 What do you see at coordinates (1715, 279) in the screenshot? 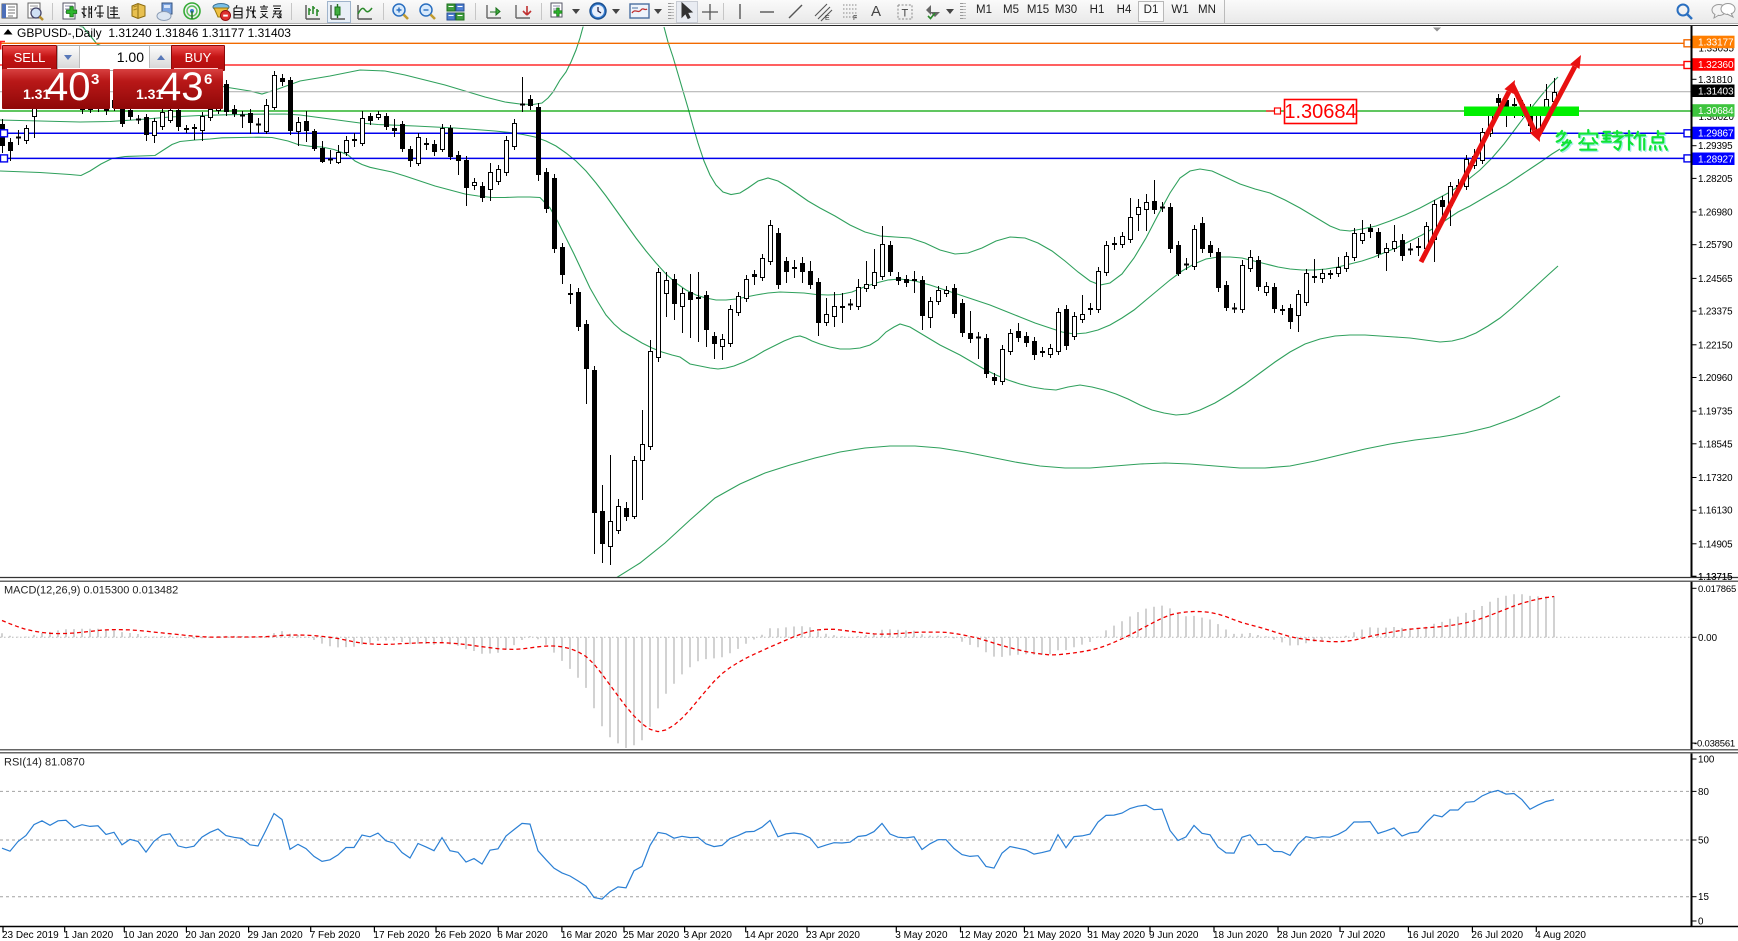
I see `svg-text: 1.24565` at bounding box center [1715, 279].